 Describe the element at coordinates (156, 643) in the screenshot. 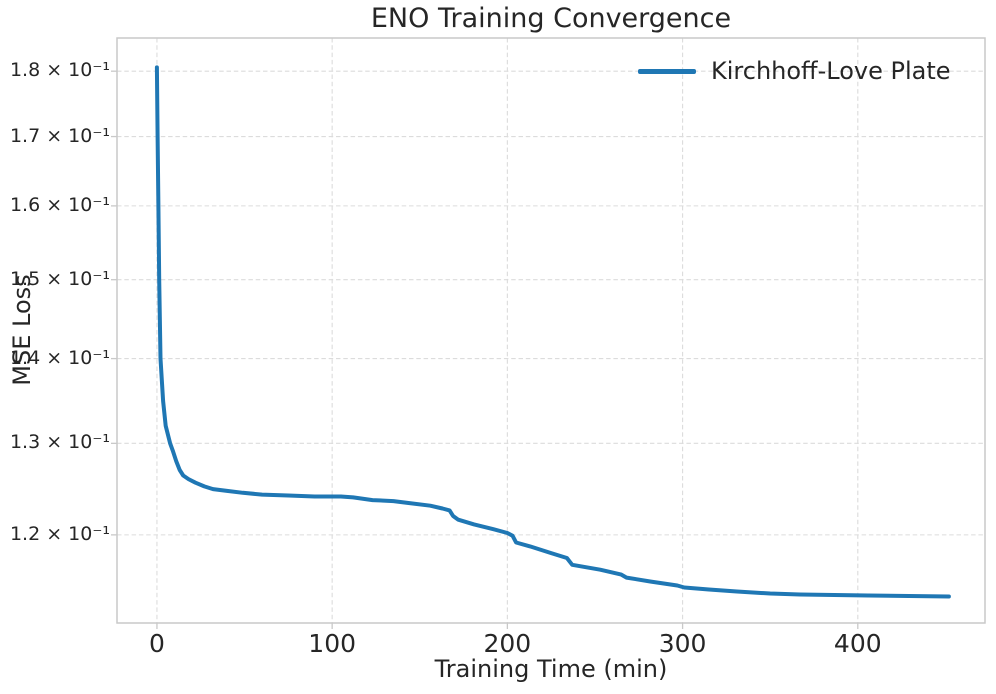

I see `x-tick-label: 0` at that location.